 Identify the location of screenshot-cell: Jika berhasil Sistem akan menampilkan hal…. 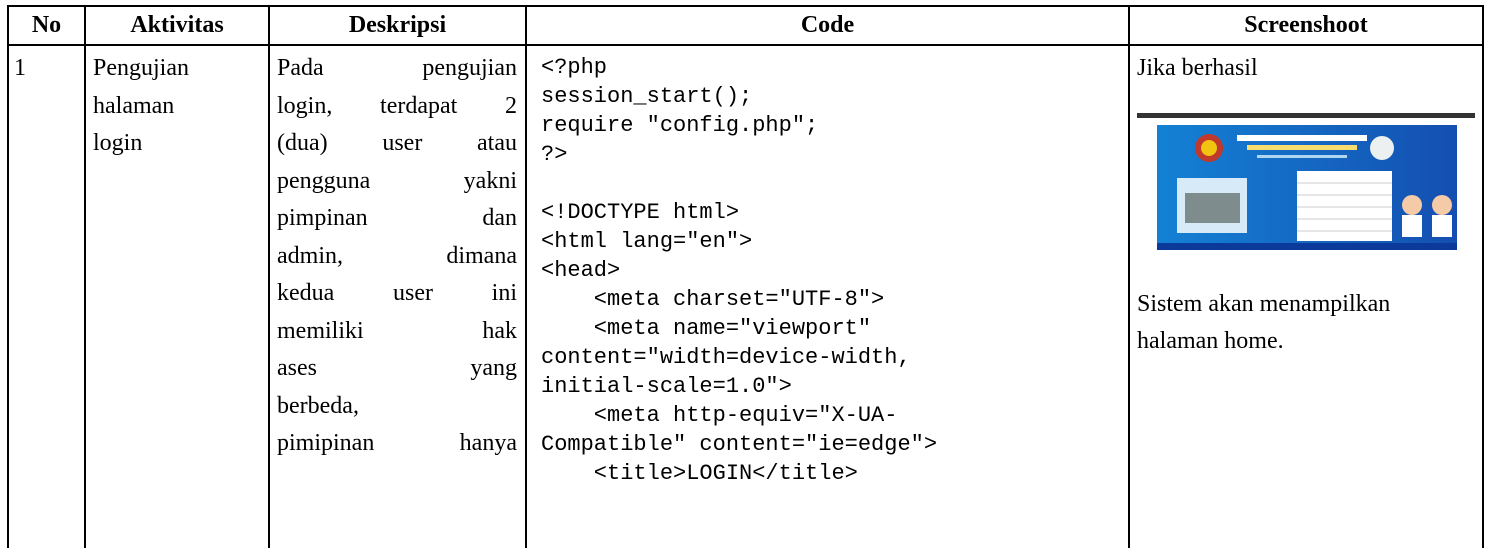
(1307, 205).